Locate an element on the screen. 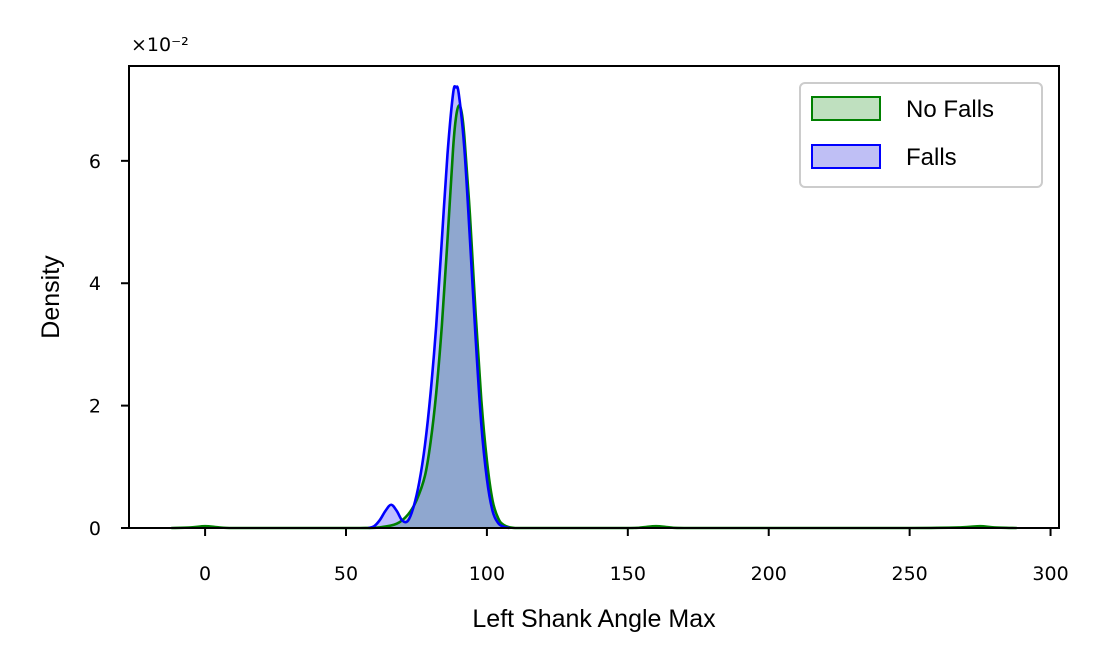  x-tick-label: 300 is located at coordinates (1050, 574).